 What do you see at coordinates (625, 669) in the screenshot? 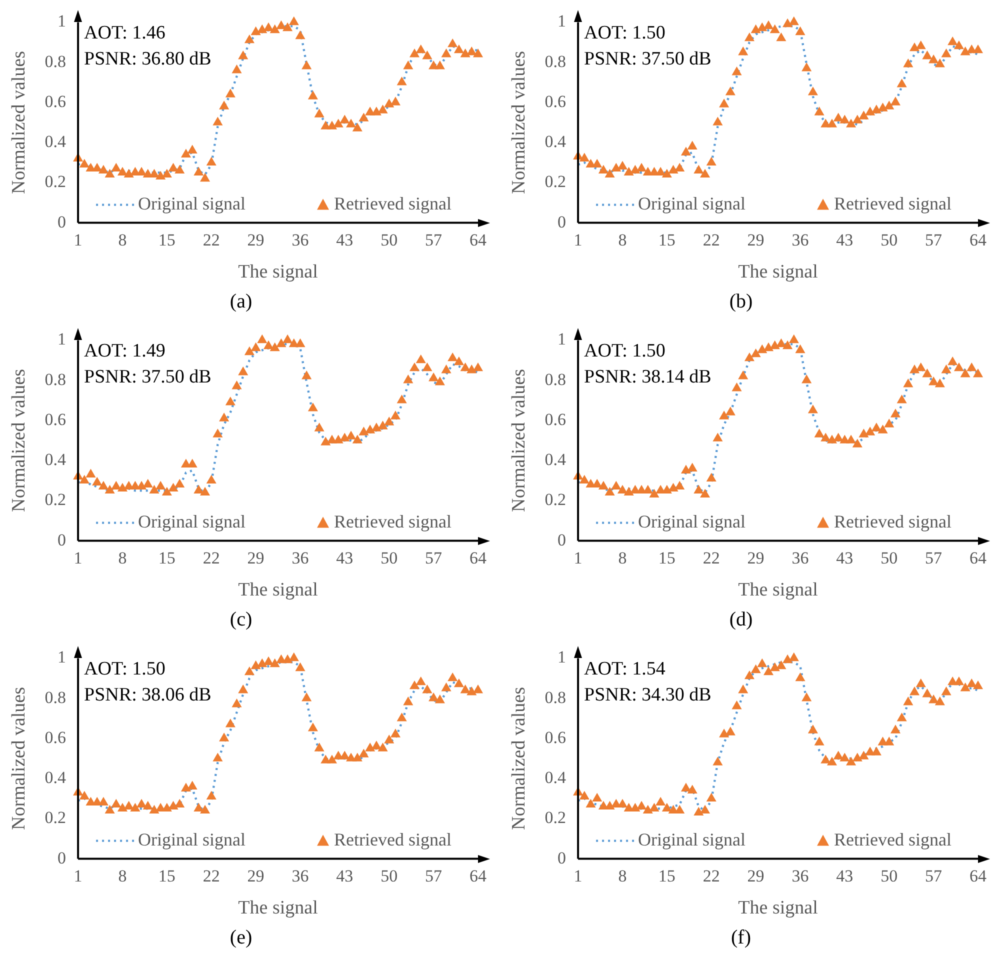
I see `annotation: AOT: 1.54` at bounding box center [625, 669].